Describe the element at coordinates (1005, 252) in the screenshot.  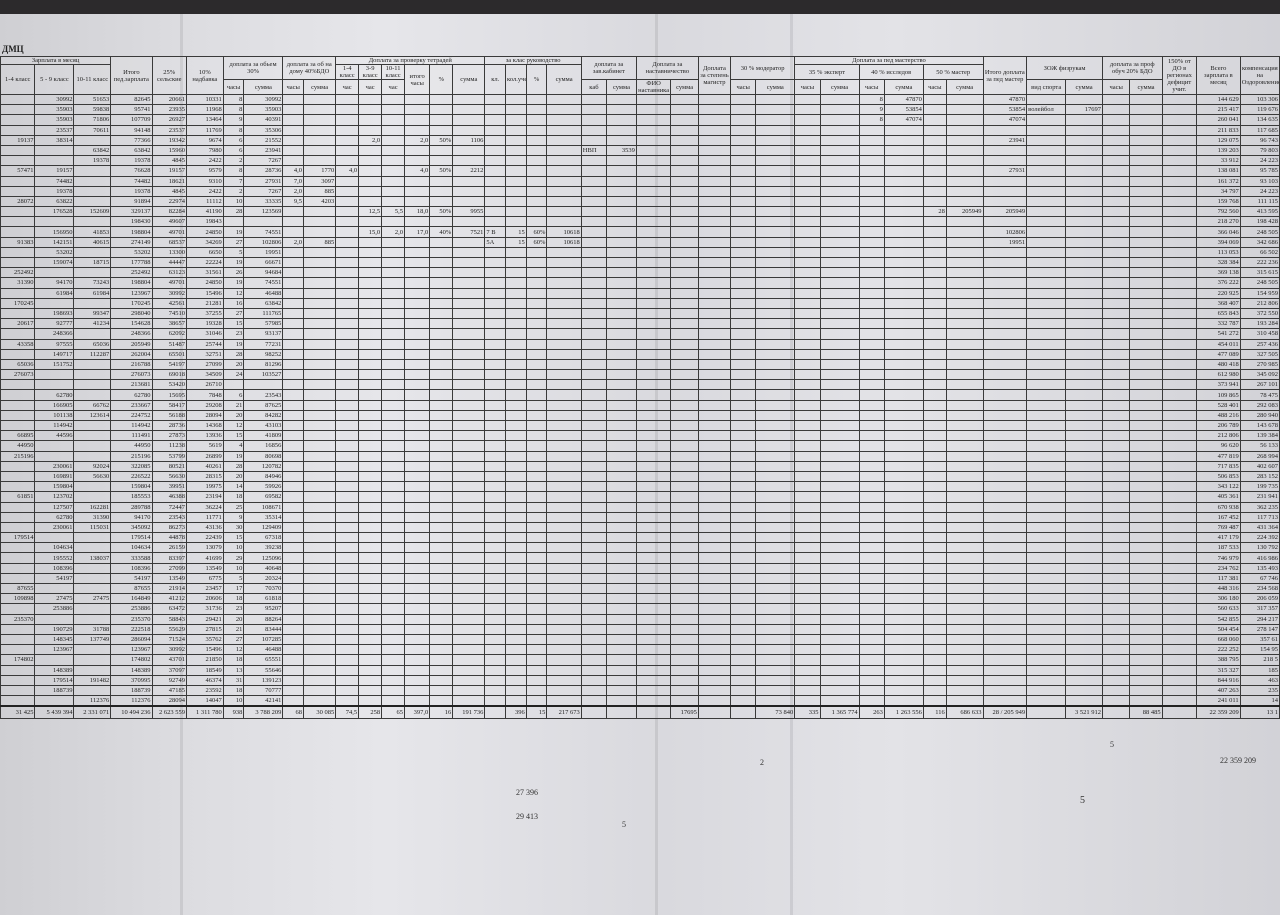
I see `cell-pedTot` at that location.